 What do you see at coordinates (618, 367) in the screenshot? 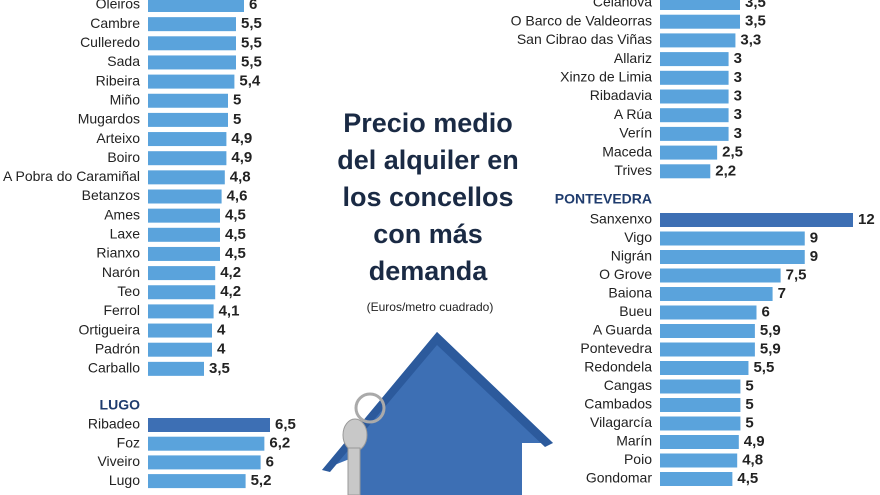
I see `category-label: Redondela` at bounding box center [618, 367].